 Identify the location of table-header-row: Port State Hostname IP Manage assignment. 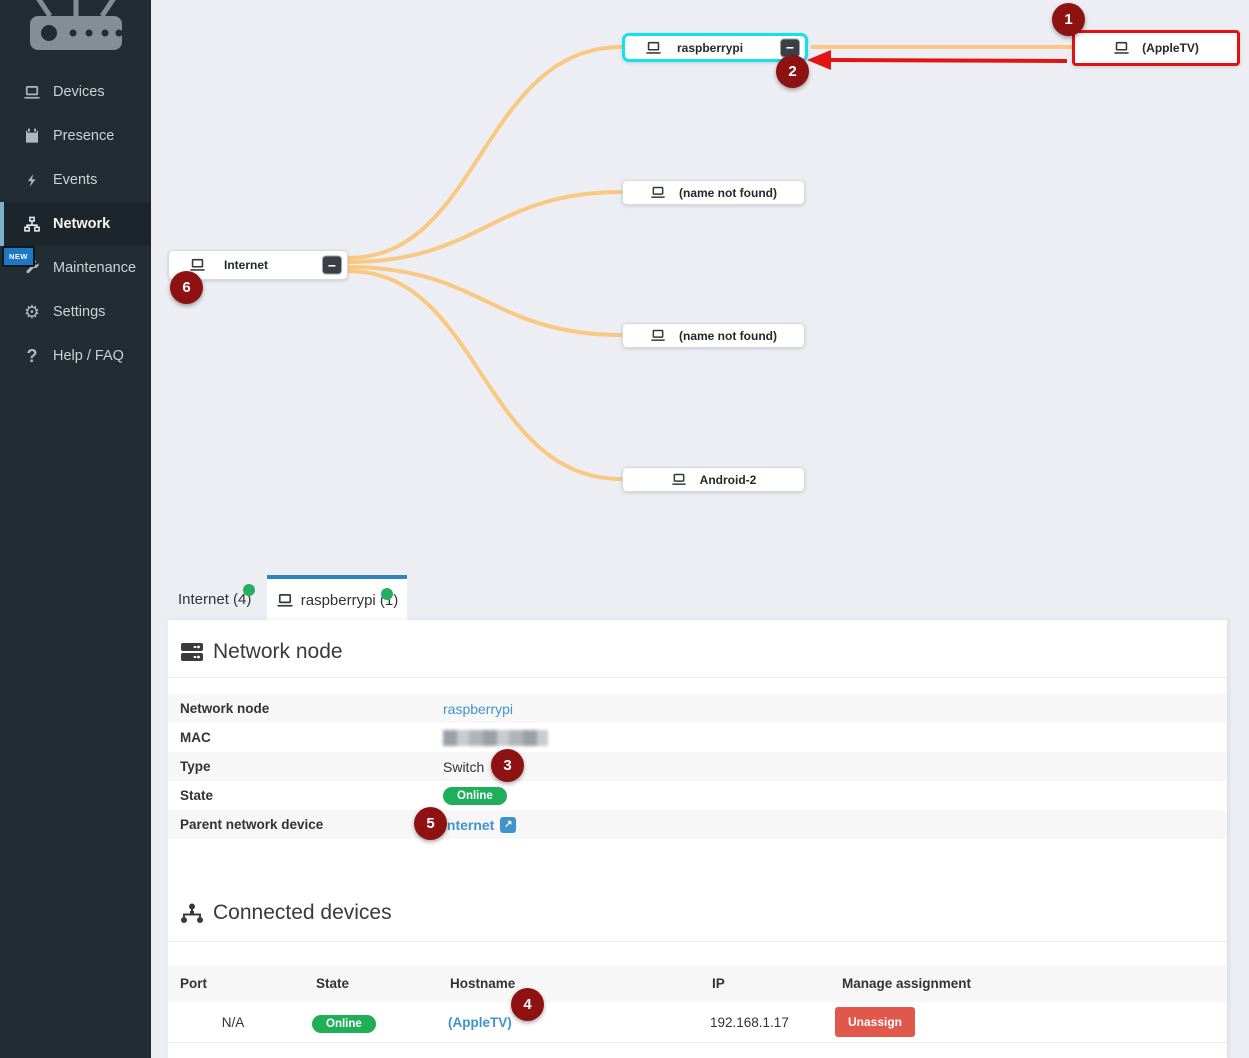
(697, 983).